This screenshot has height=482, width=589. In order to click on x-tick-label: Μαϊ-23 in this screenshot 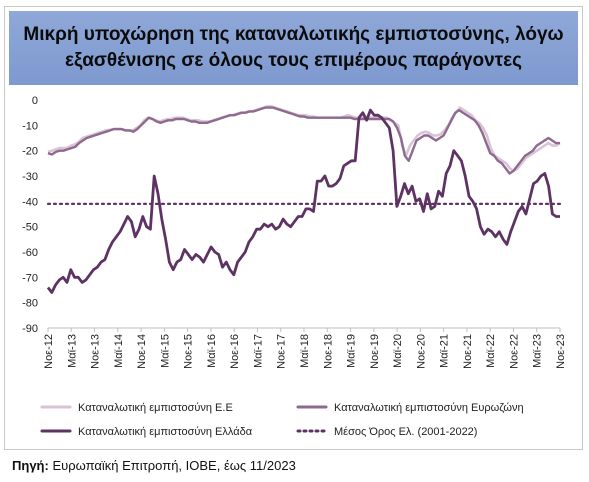, I will do `click(538, 351)`.